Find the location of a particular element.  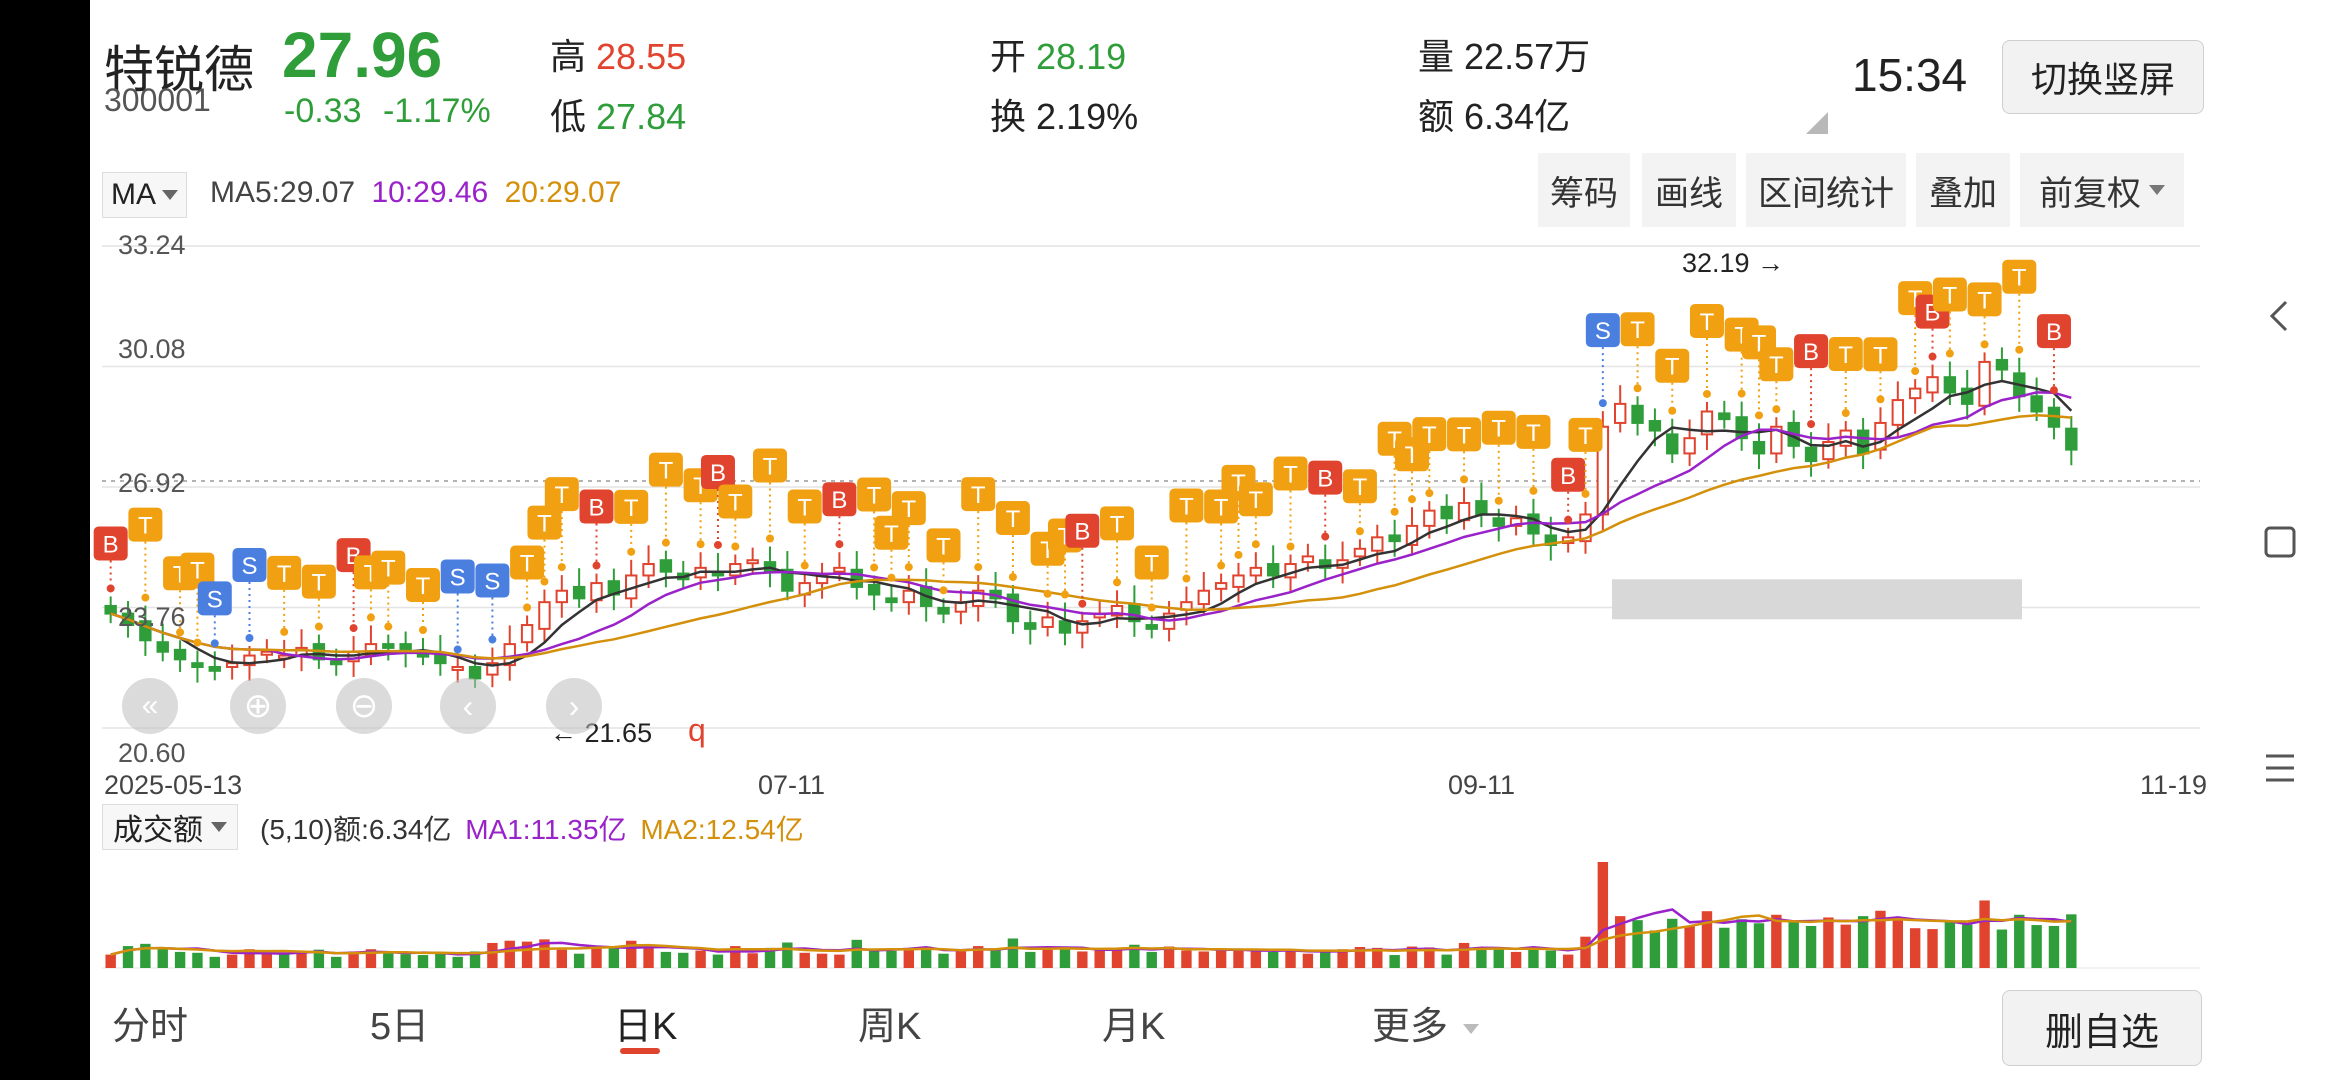

tab-more: 更多 is located at coordinates (1425, 1022).